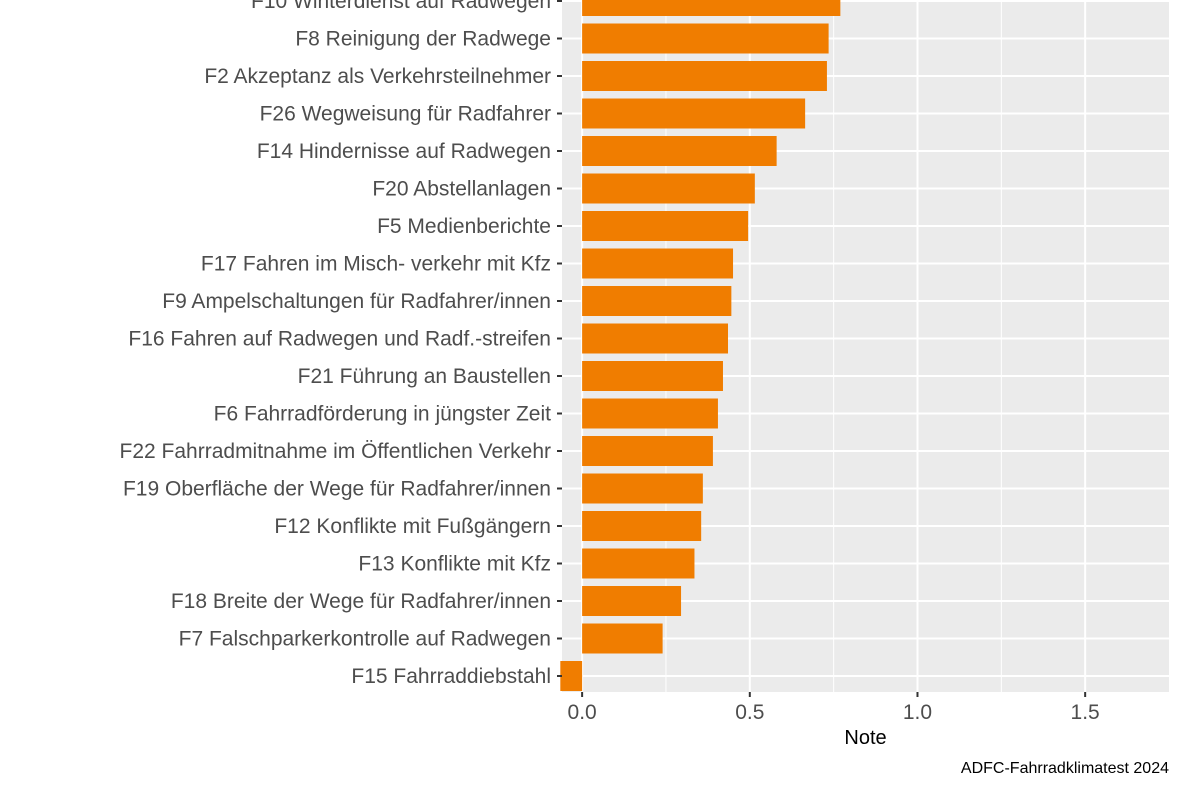  What do you see at coordinates (461, 189) in the screenshot?
I see `category-label: F20 Abstellanlagen` at bounding box center [461, 189].